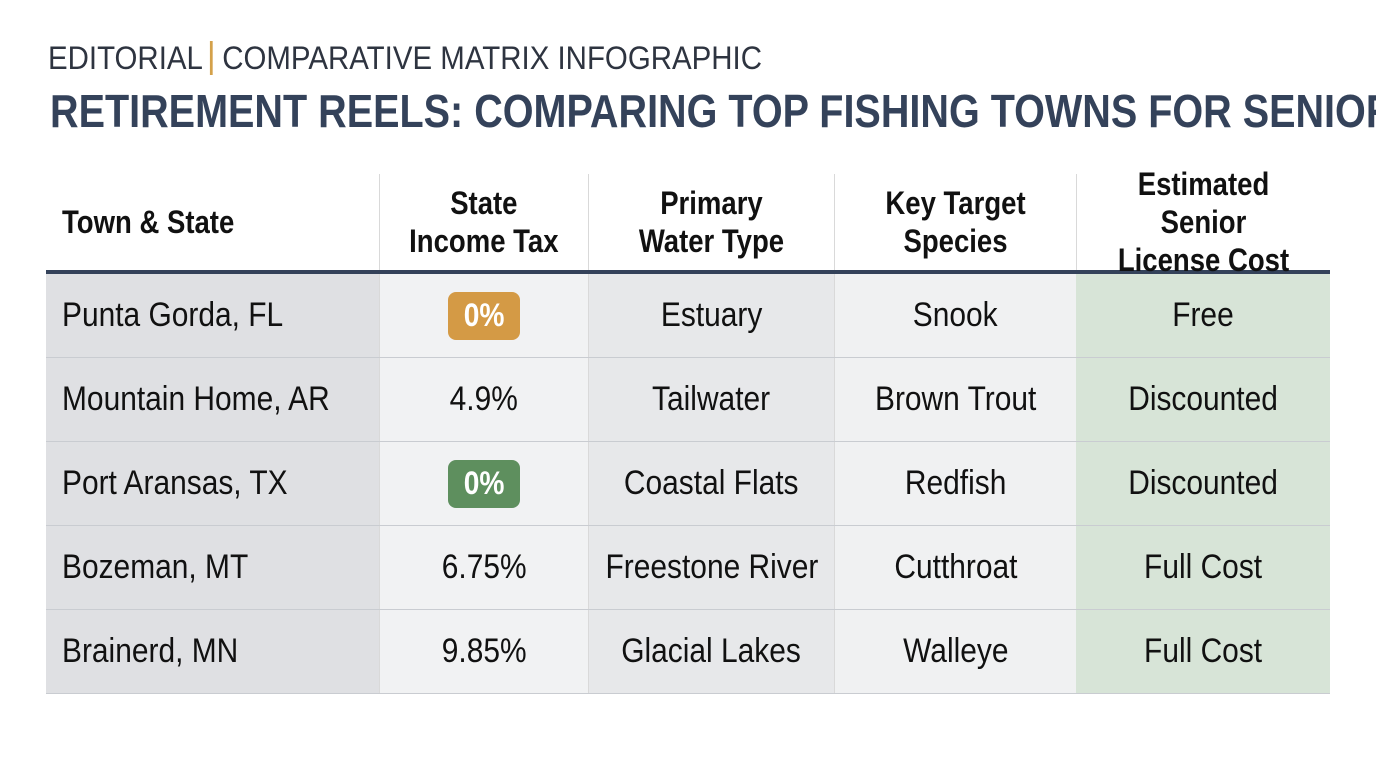 Image resolution: width=1376 pixels, height=768 pixels. What do you see at coordinates (125, 58) in the screenshot?
I see `kicker-left: EDITORIAL` at bounding box center [125, 58].